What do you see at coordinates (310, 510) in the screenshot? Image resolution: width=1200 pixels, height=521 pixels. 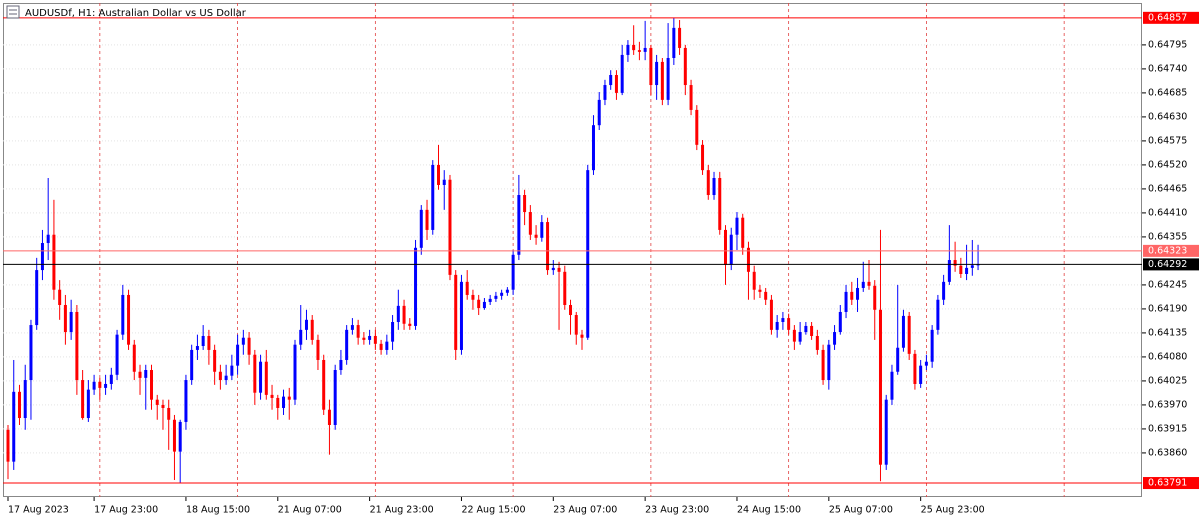 I see `x-tick-label: 21 Aug 07:00` at bounding box center [310, 510].